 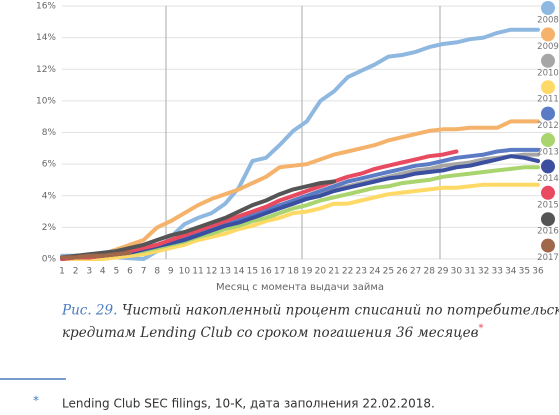 I want to click on x-tick-label: 12, so click(x=211, y=272).